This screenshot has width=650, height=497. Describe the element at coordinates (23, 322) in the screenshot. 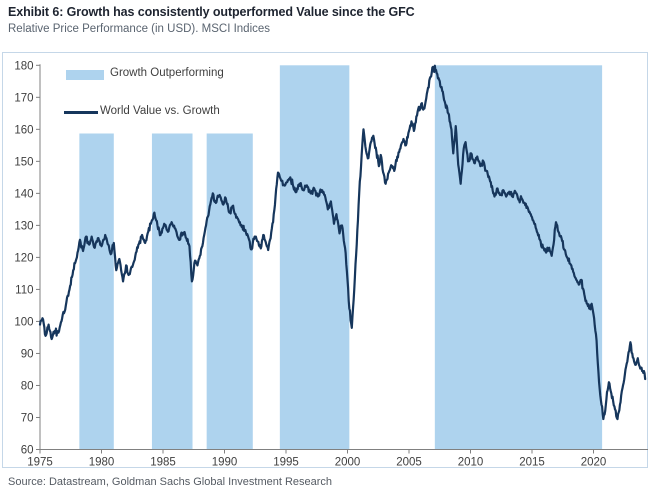

I see `y-tick-label: 100` at that location.